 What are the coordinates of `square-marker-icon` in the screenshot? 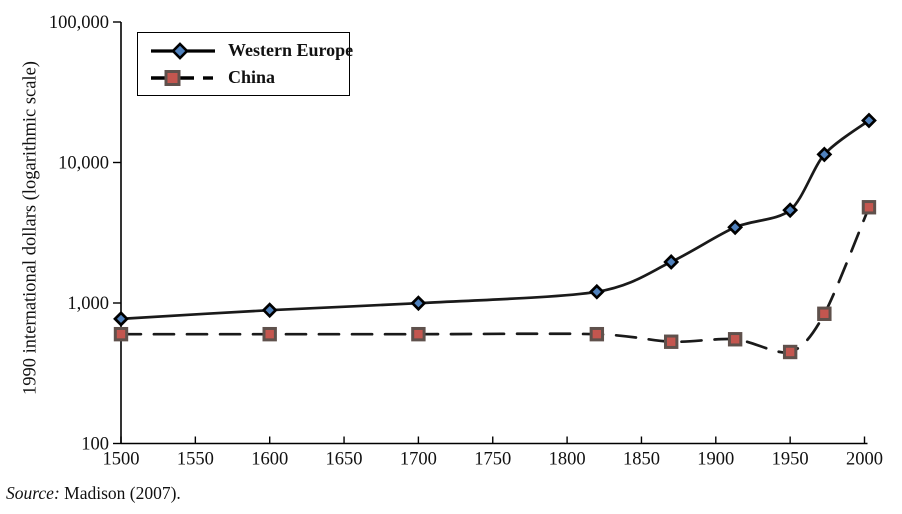 It's located at (182, 77).